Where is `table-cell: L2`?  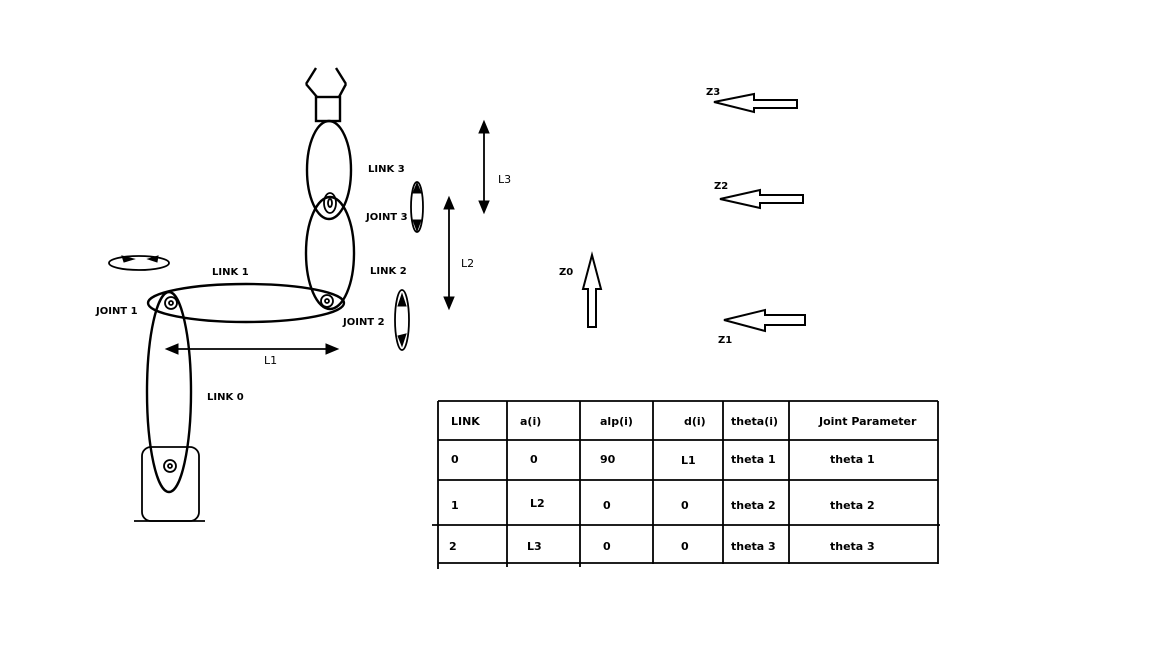 table-cell: L2 is located at coordinates (537, 503).